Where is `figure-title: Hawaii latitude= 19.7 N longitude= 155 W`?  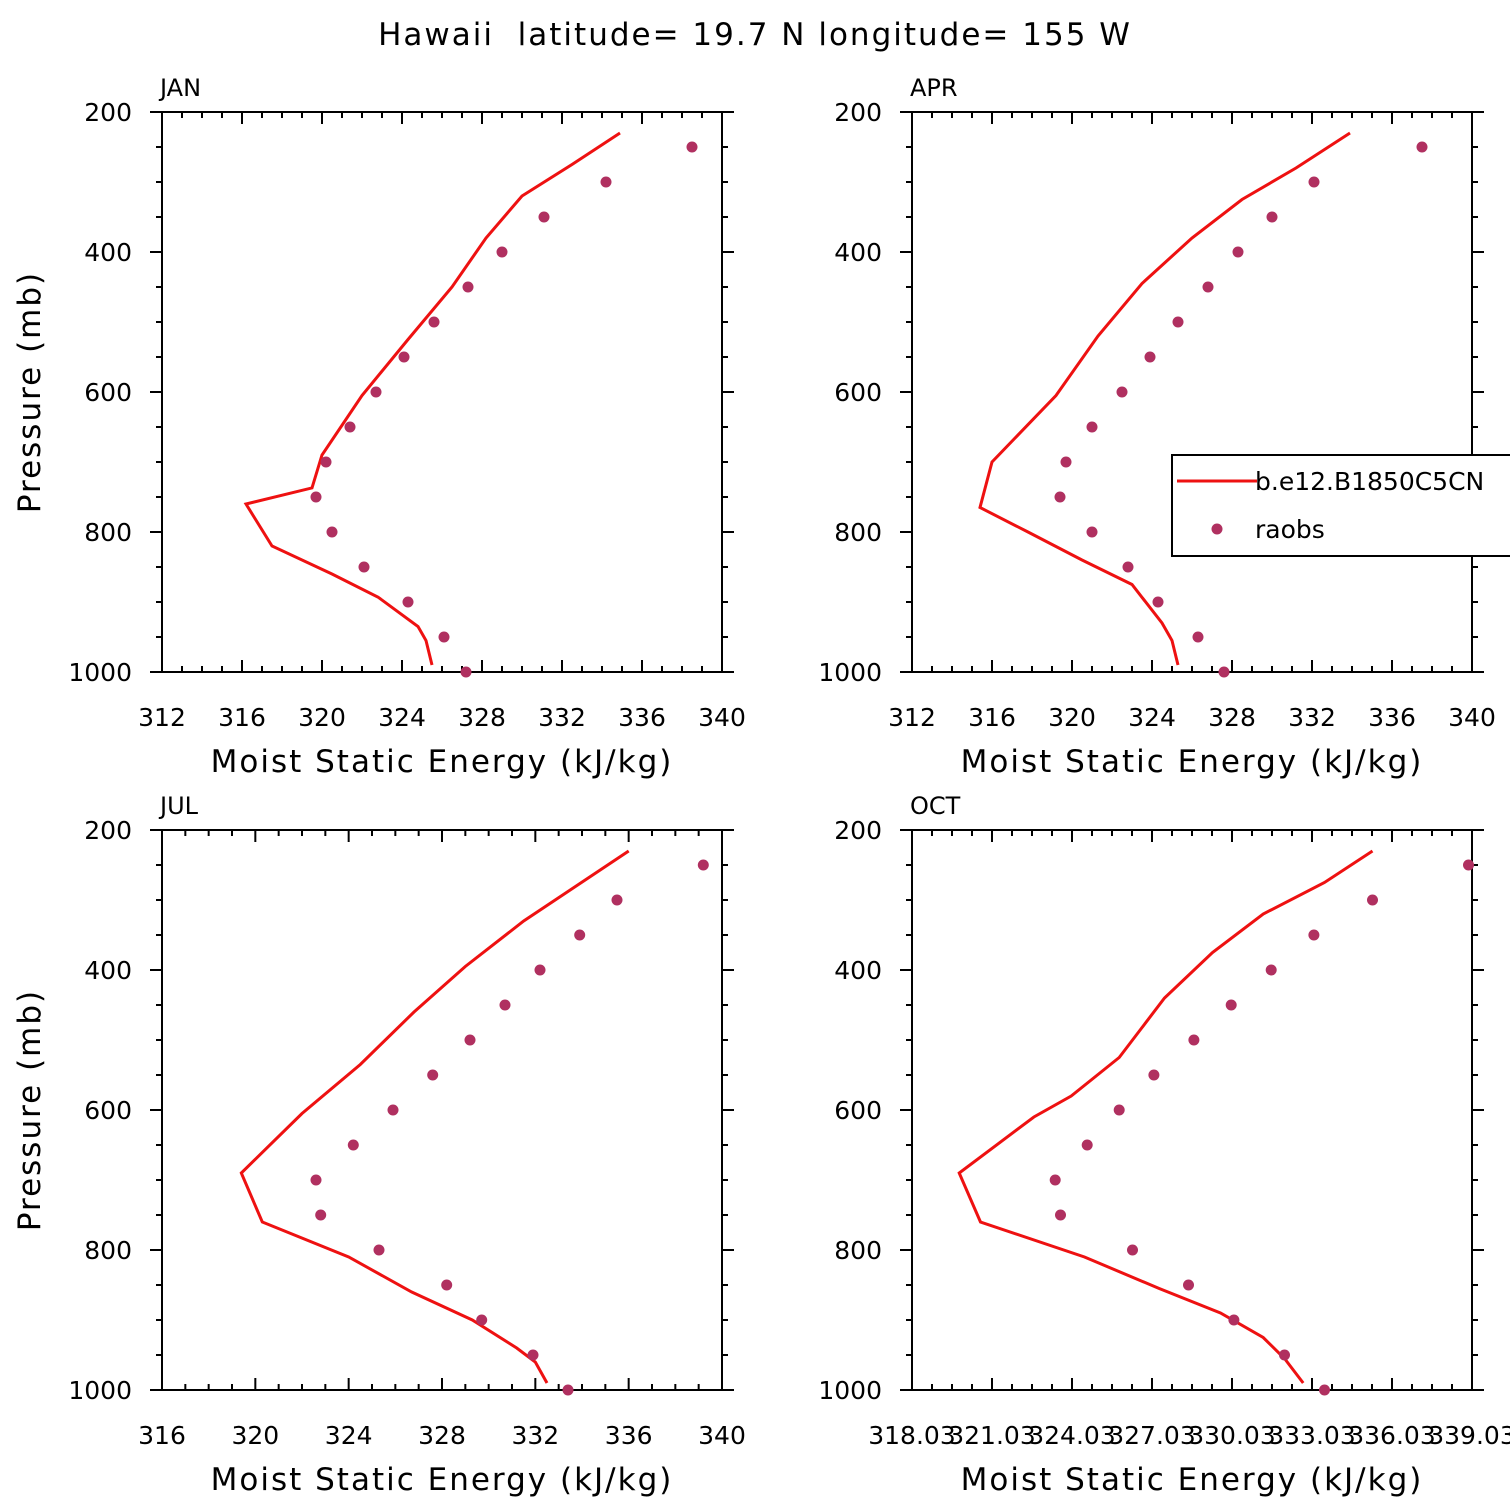
figure-title: Hawaii latitude= 19.7 N longitude= 155 W is located at coordinates (755, 35).